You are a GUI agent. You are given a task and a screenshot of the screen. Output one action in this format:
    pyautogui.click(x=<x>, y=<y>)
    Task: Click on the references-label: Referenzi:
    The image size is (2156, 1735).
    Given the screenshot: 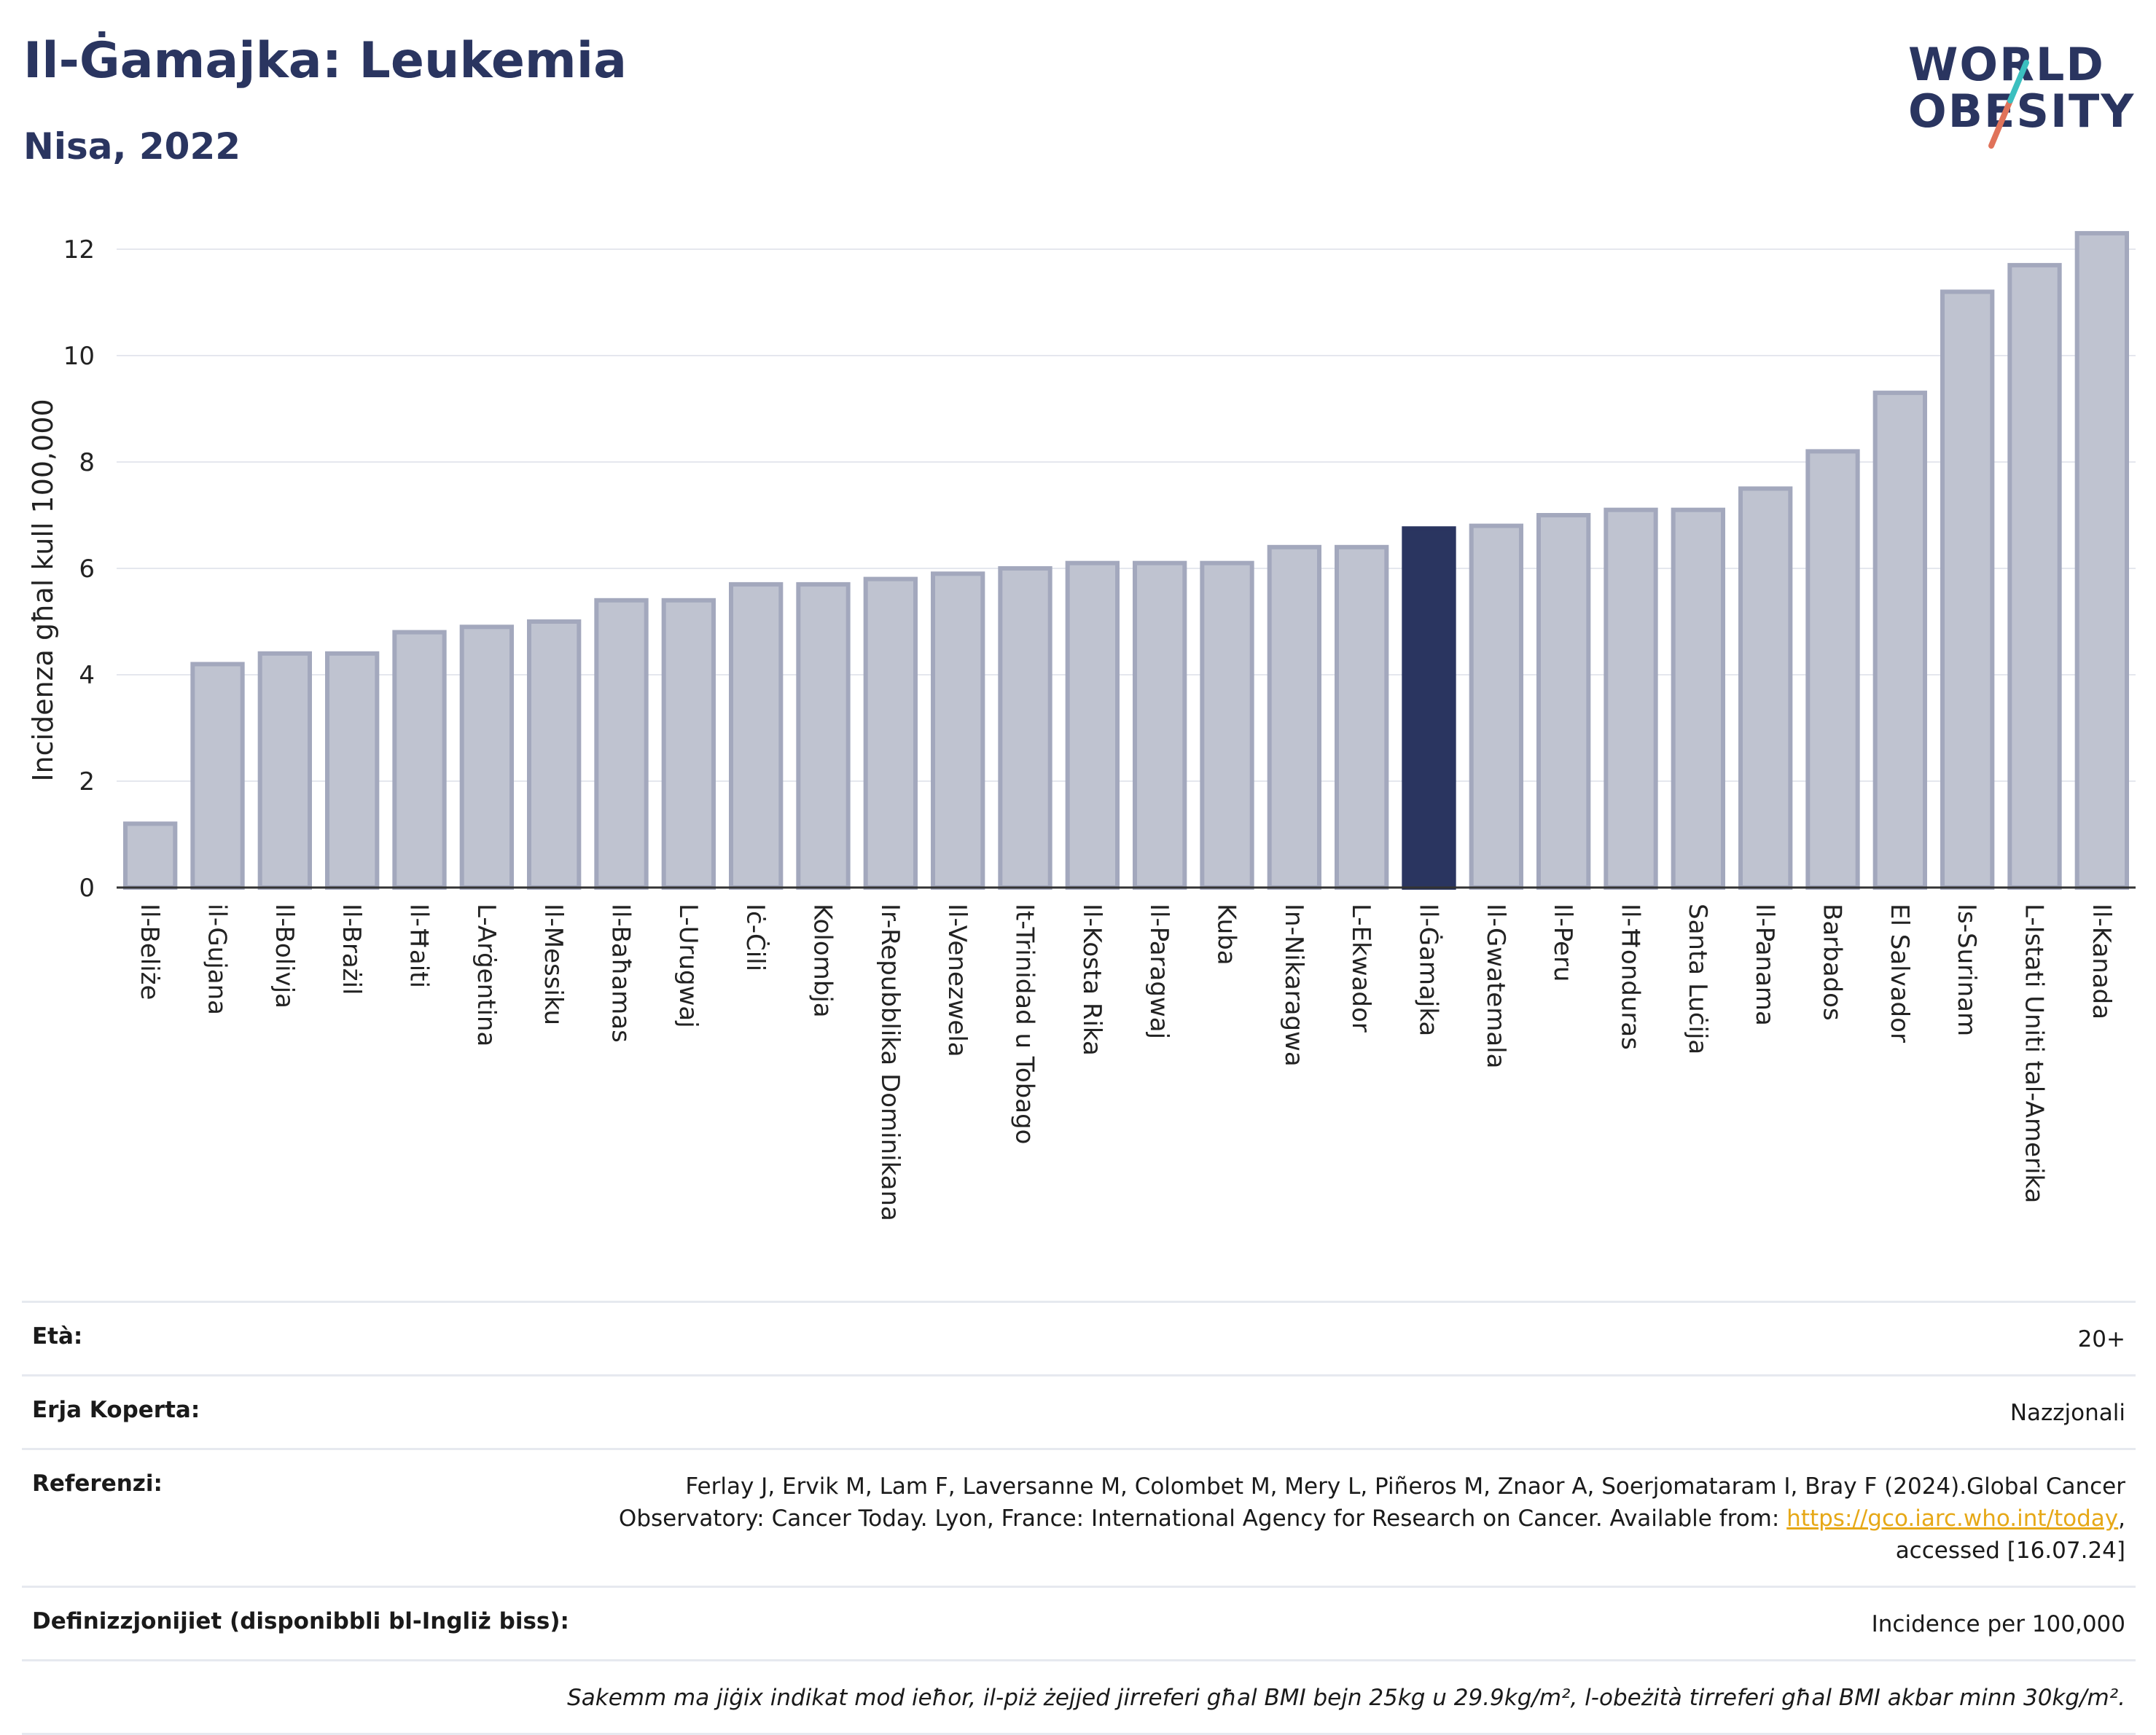 What is the action you would take?
    pyautogui.click(x=98, y=1483)
    